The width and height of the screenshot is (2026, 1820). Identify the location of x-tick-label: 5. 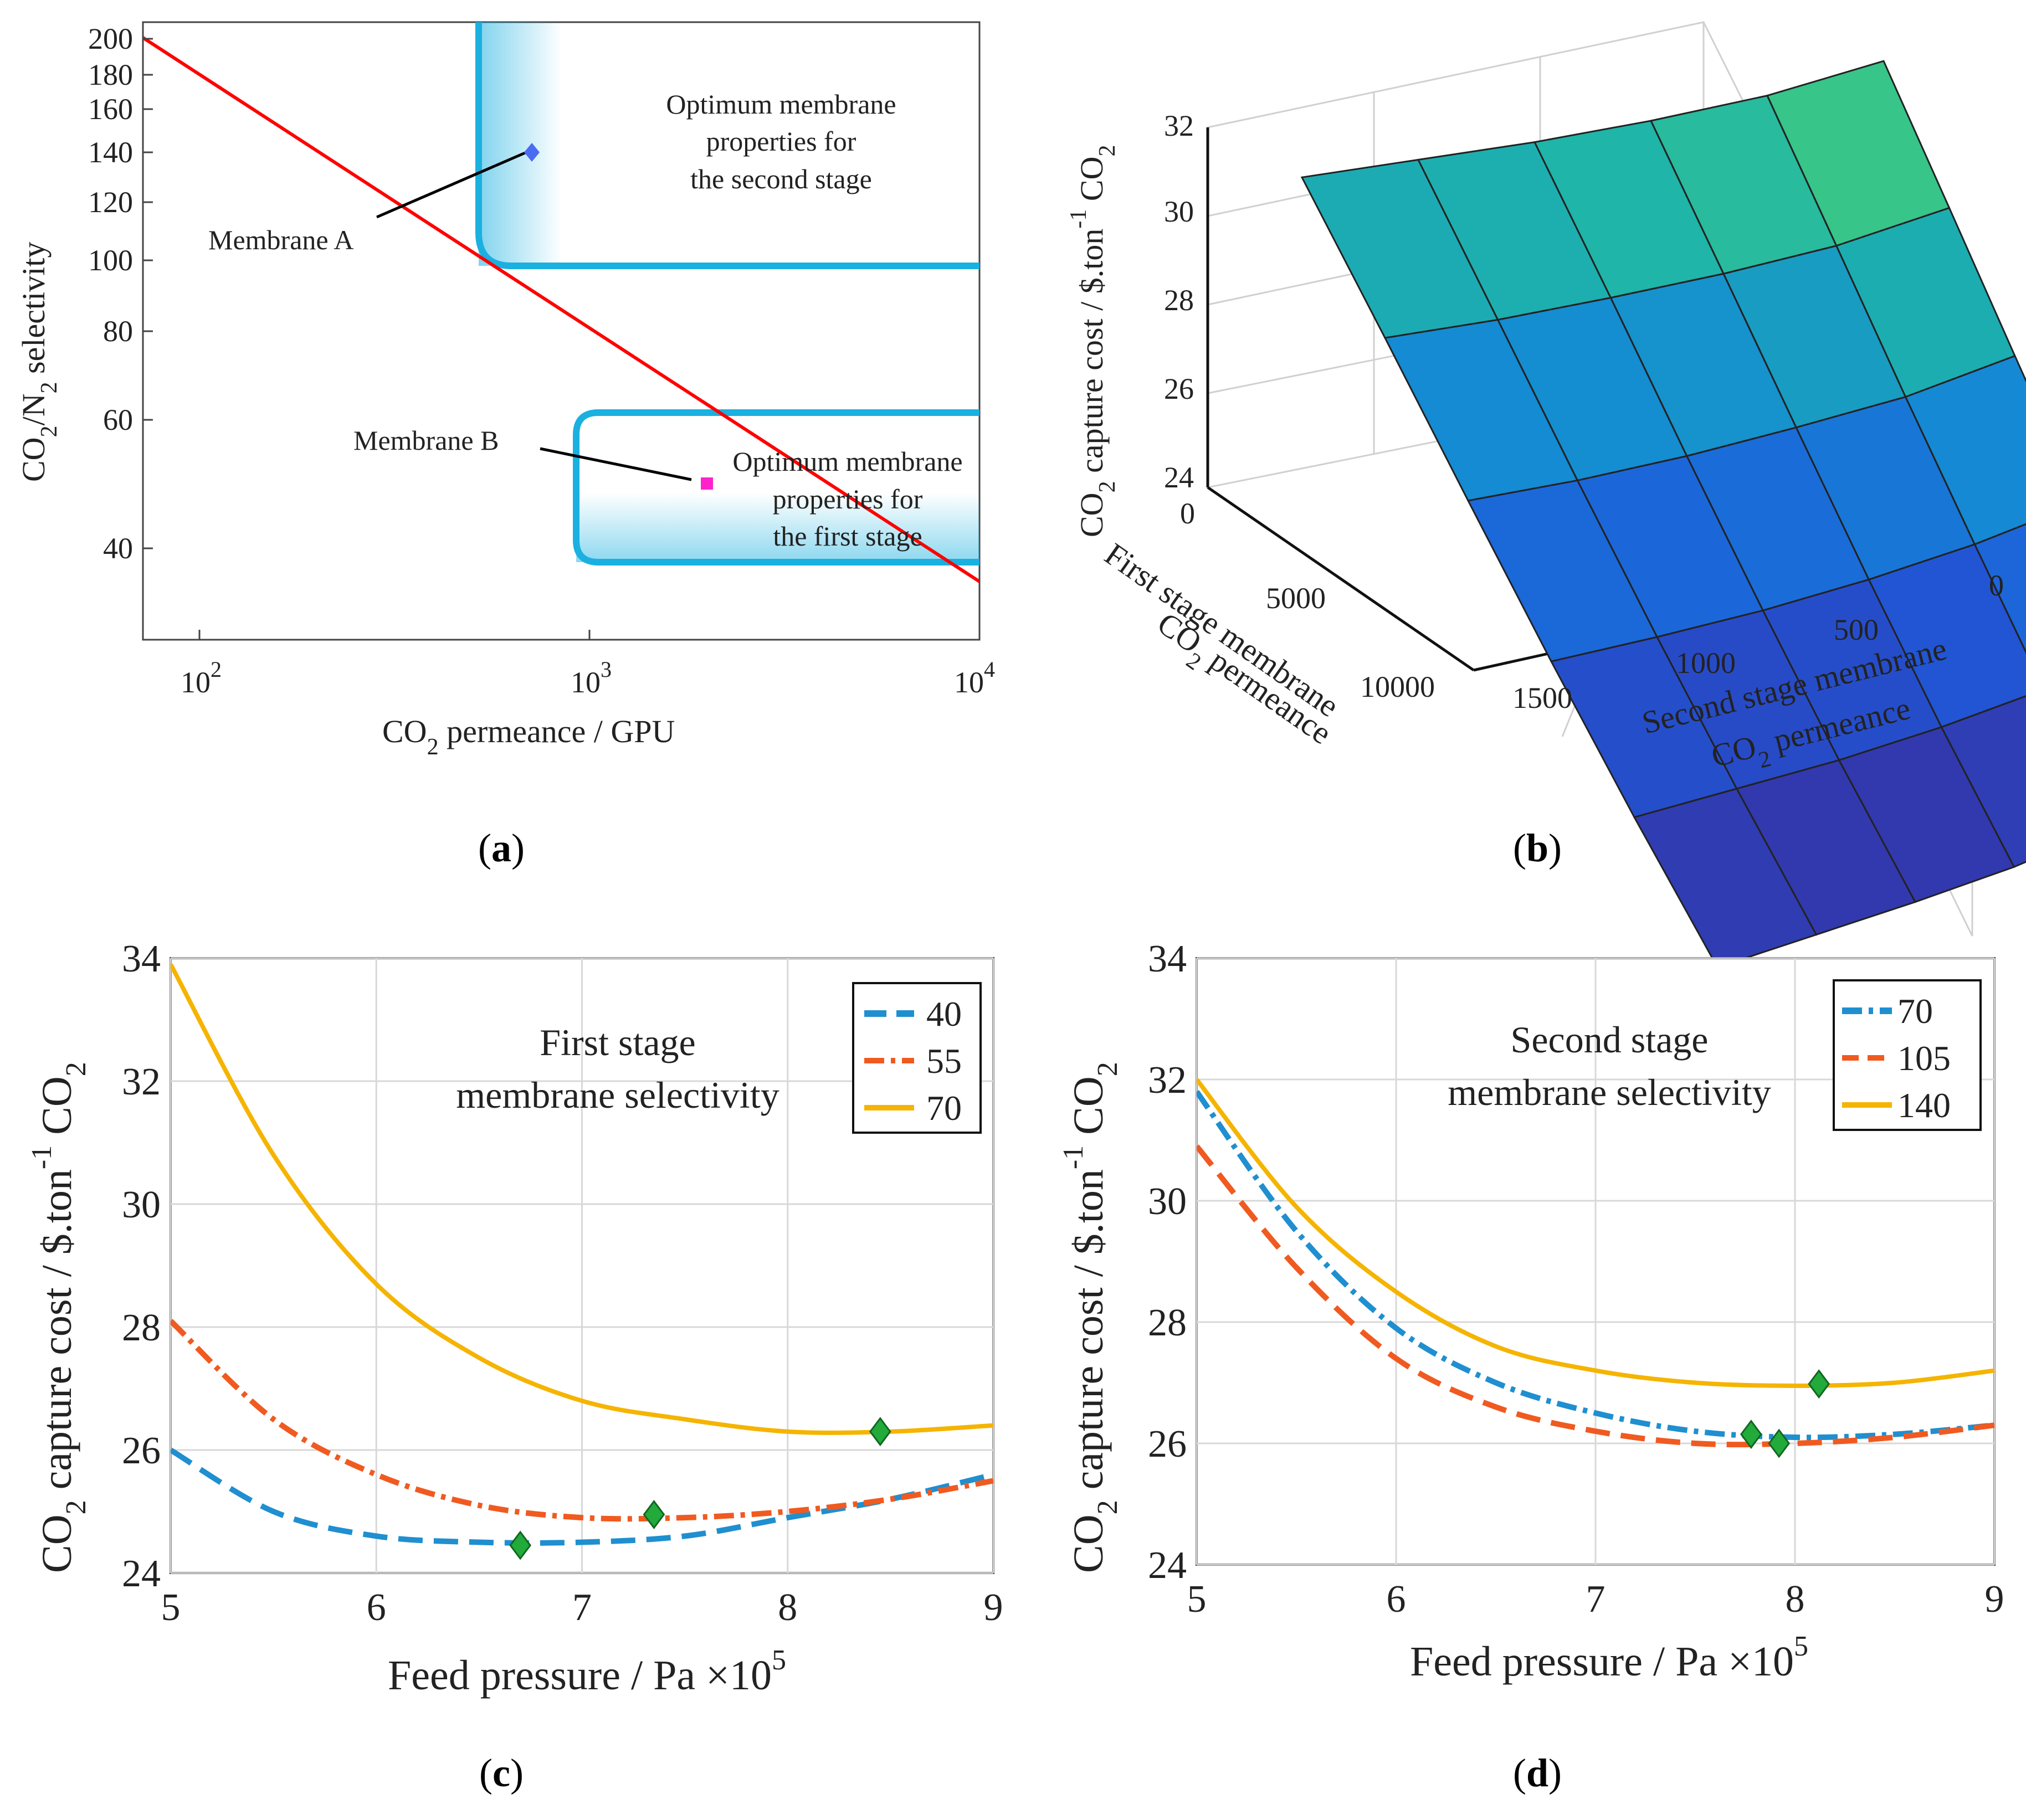
(1197, 1599).